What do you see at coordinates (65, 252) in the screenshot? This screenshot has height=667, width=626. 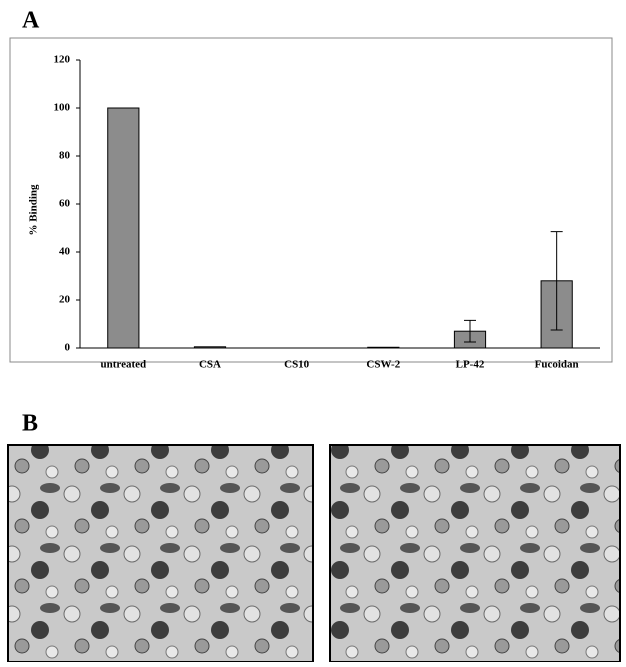 I see `y-tick-label: 40` at bounding box center [65, 252].